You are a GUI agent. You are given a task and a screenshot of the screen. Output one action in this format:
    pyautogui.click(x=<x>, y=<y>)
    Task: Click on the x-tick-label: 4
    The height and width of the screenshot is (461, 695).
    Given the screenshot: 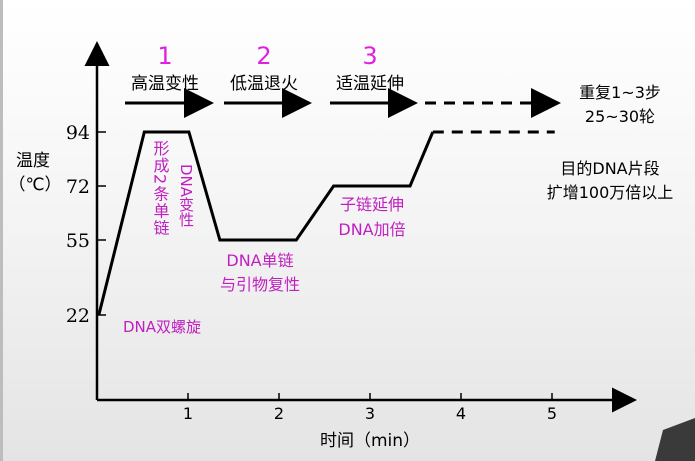 What is the action you would take?
    pyautogui.click(x=461, y=413)
    